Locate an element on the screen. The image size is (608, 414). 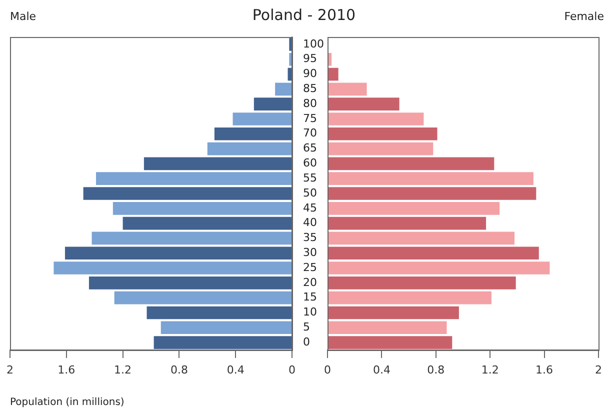
chart-title: Poland - 2010 is located at coordinates (304, 15).